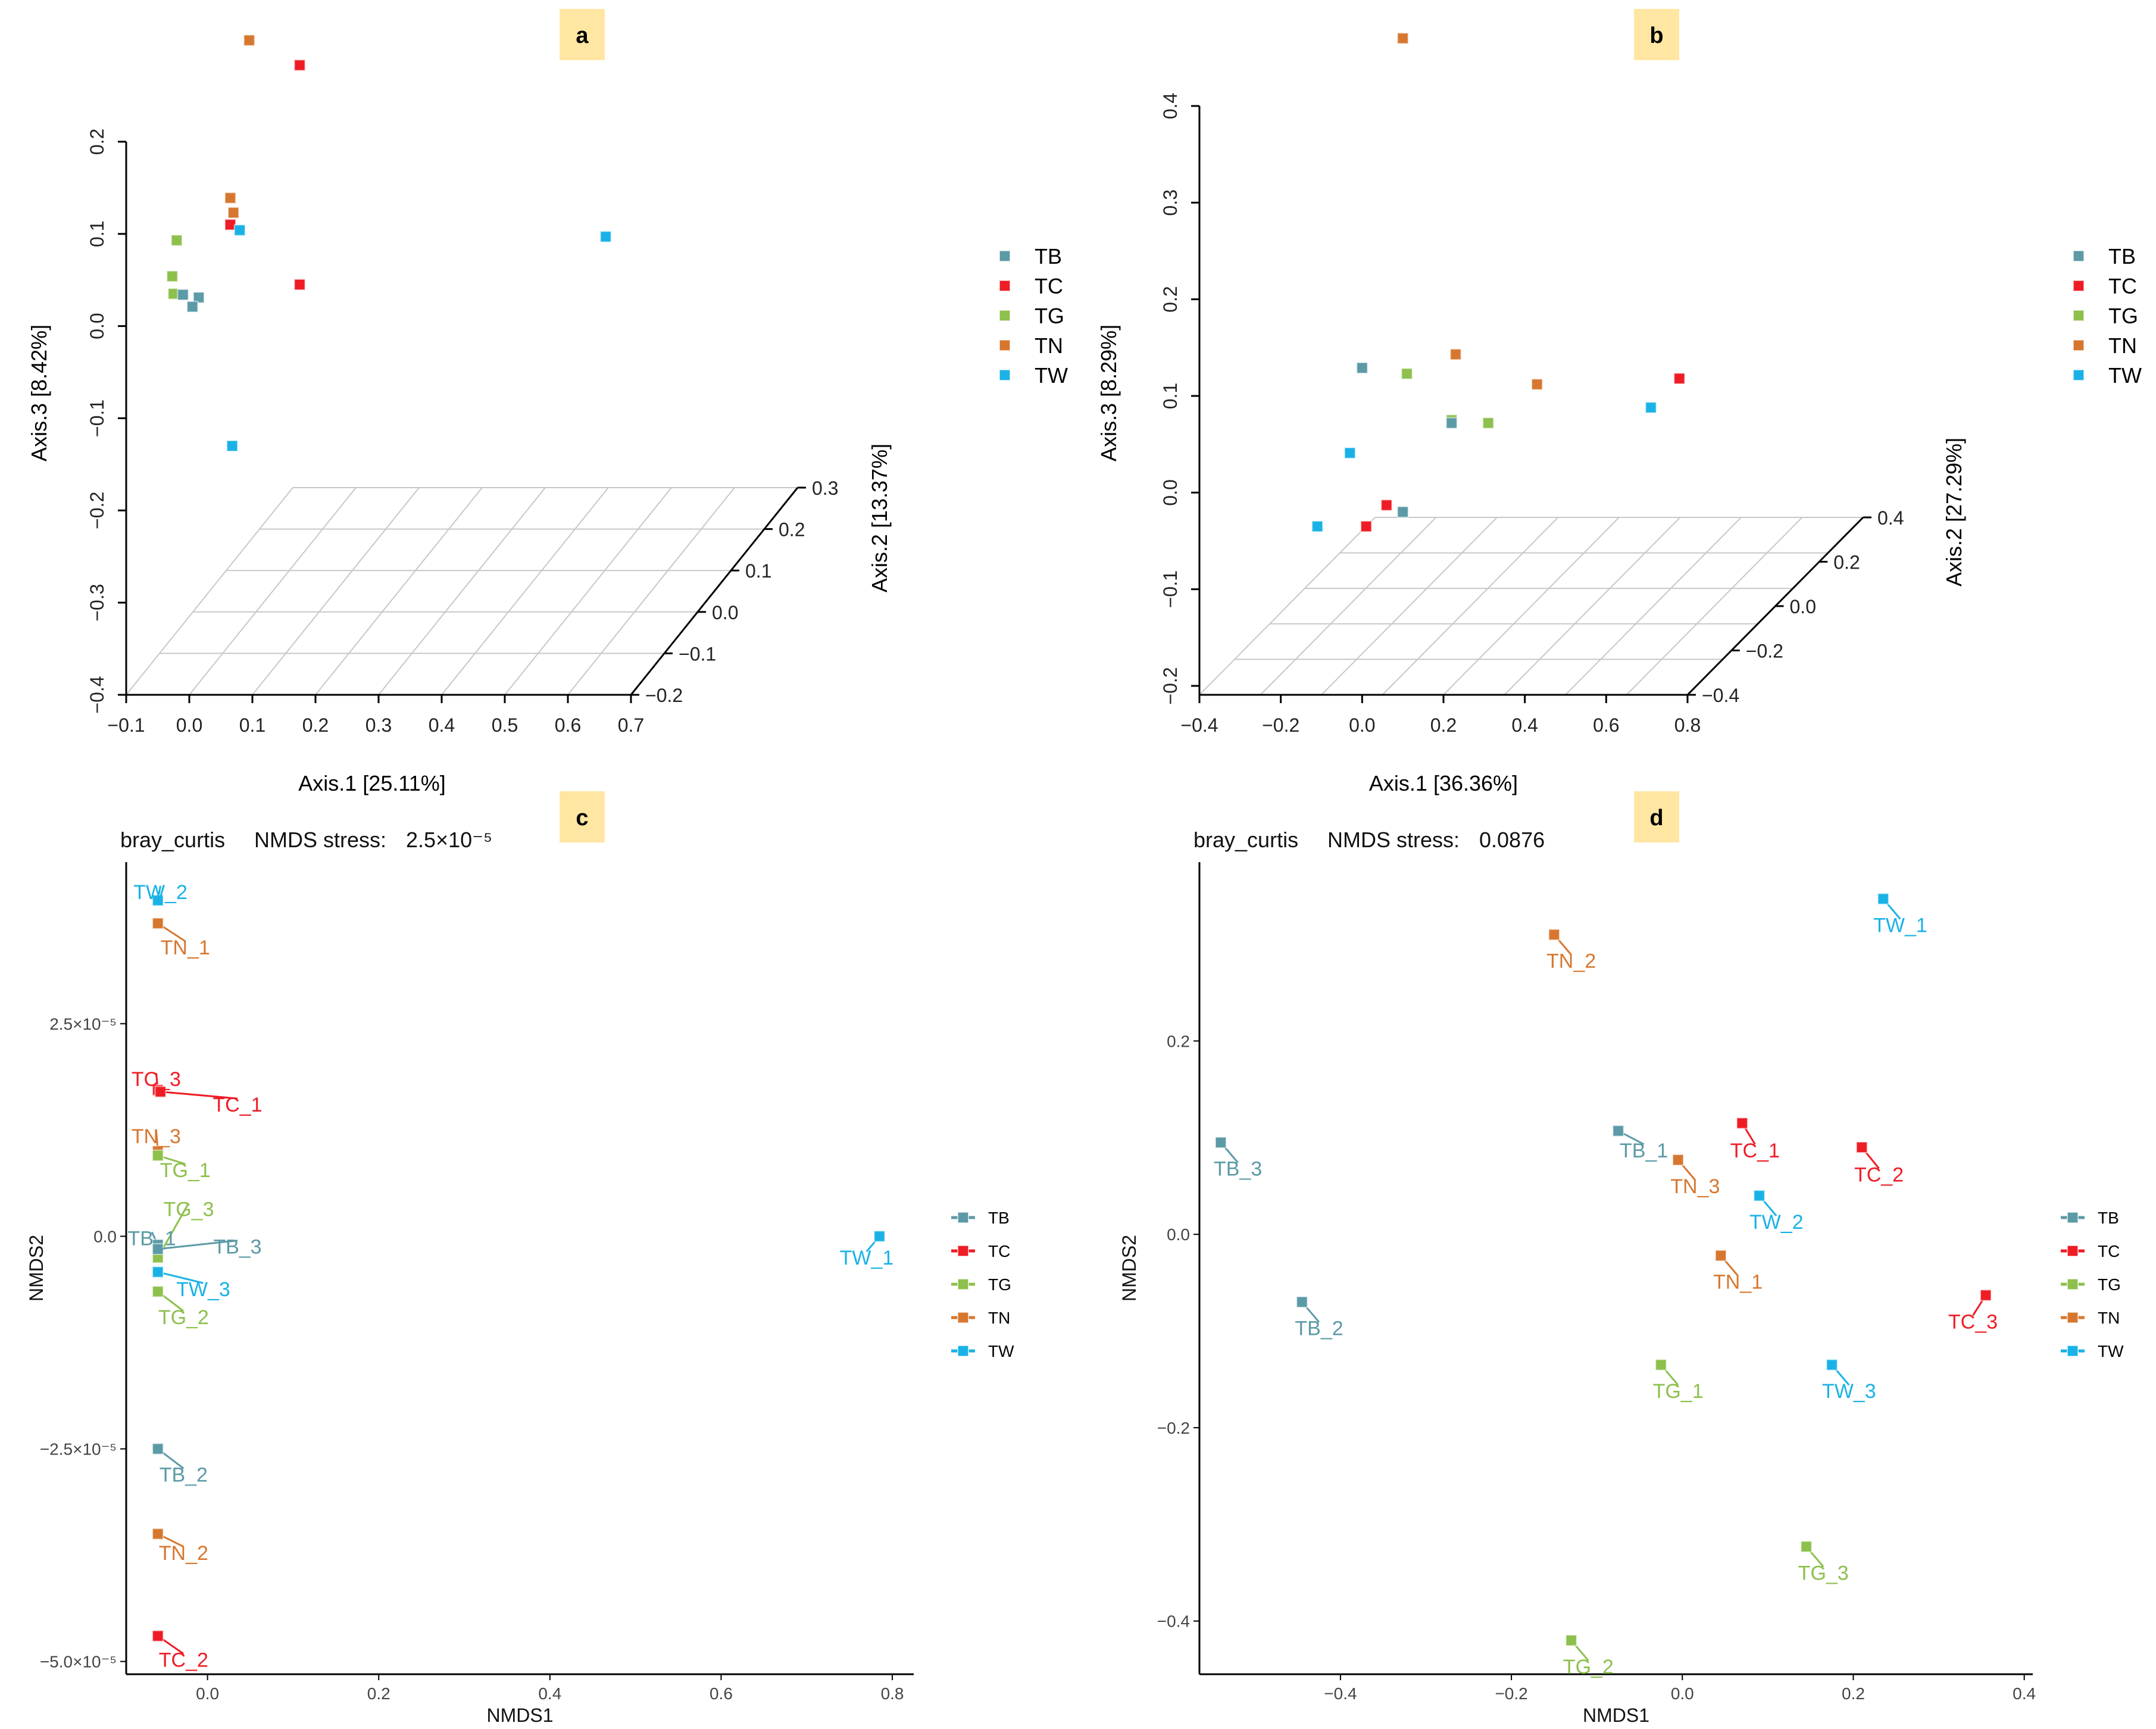 The image size is (2156, 1729). Describe the element at coordinates (184, 1474) in the screenshot. I see `point-label: TB_2` at that location.